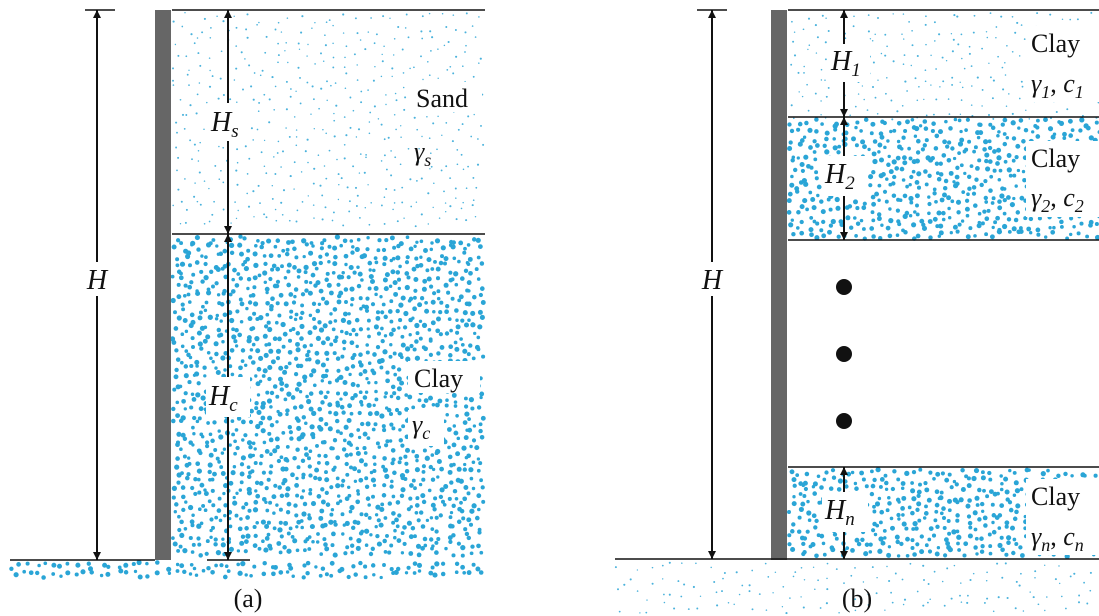 The image size is (1099, 616). What do you see at coordinates (1057, 199) in the screenshot?
I see `layer-2-properties: γ2, c2` at bounding box center [1057, 199].